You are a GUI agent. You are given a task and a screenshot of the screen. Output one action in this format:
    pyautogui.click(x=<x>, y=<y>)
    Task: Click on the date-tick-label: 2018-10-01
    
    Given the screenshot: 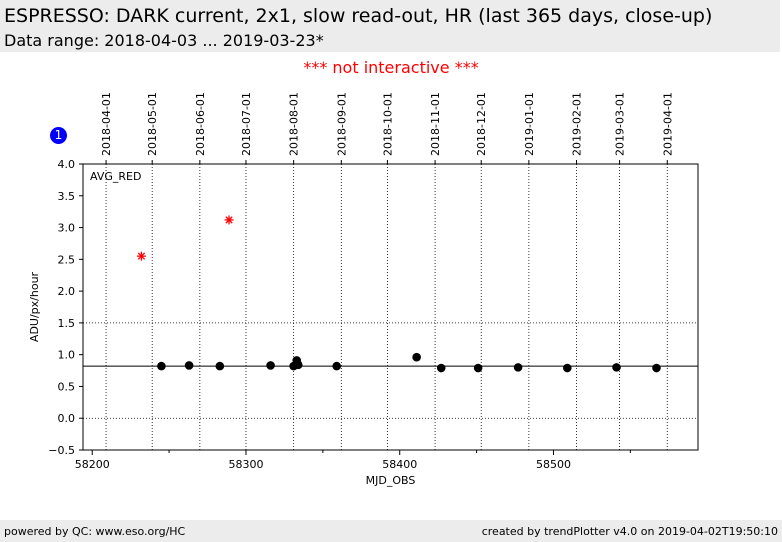 What is the action you would take?
    pyautogui.click(x=387, y=124)
    